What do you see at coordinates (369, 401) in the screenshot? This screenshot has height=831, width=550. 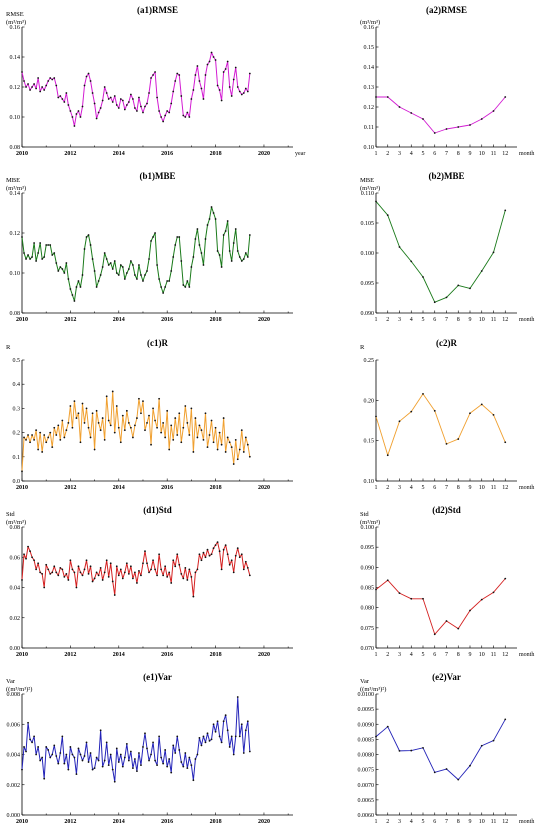 I see `y-tick-label: 0.20` at bounding box center [369, 401].